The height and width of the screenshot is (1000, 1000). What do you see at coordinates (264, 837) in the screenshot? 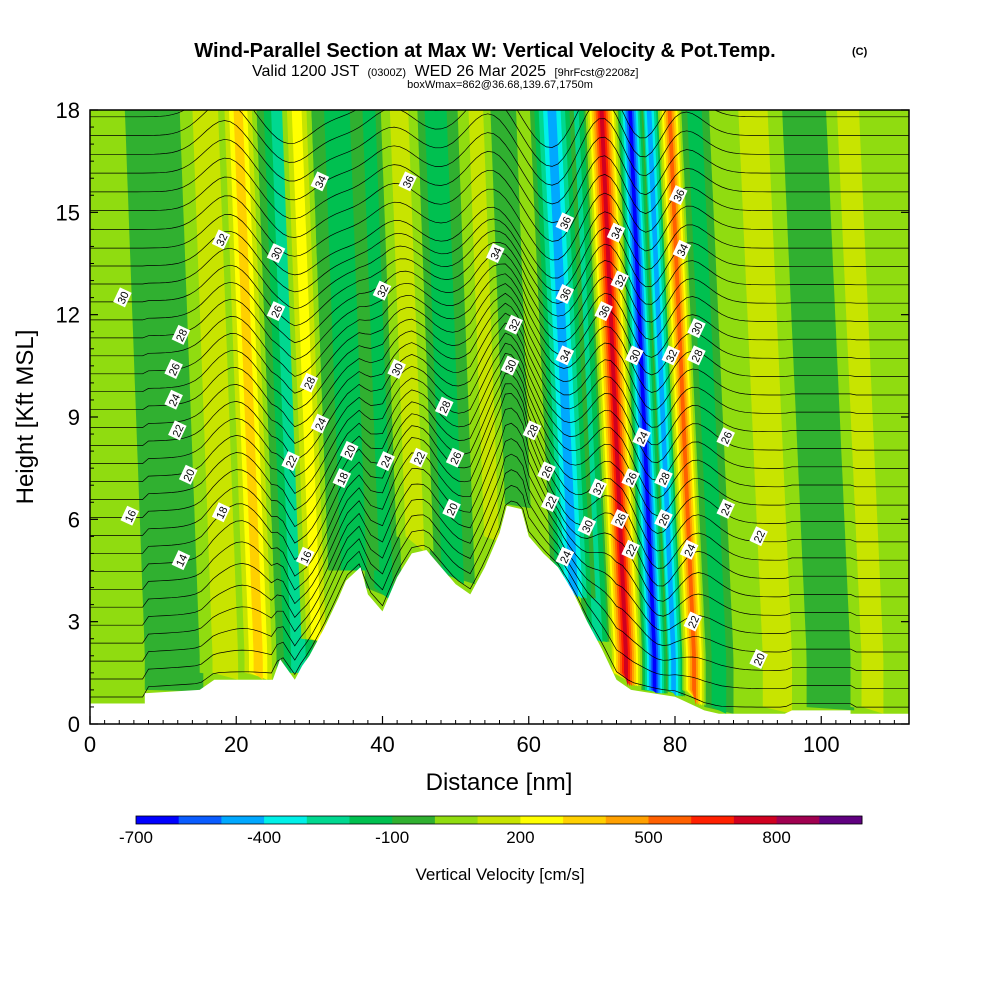
I see `colorbar-tick-label: -400` at bounding box center [264, 837].